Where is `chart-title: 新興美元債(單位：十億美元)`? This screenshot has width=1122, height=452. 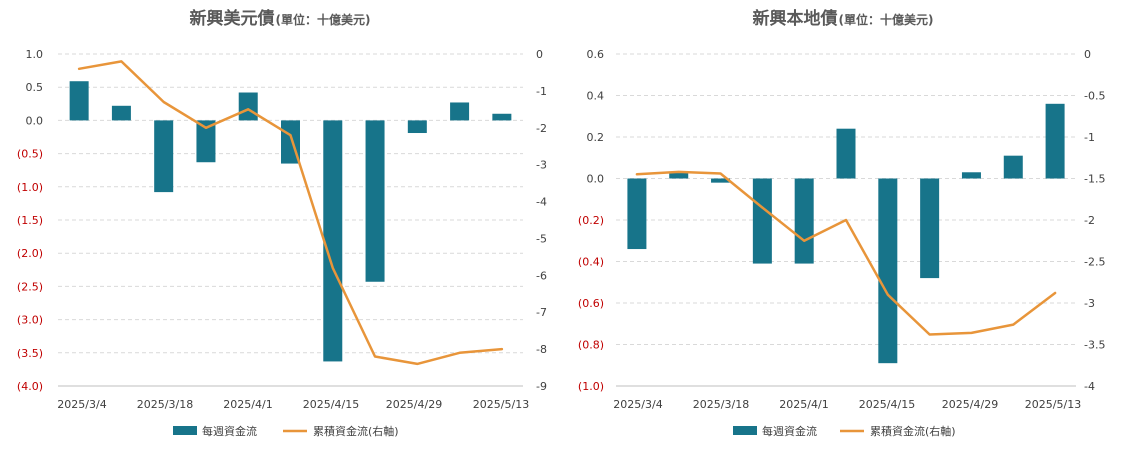
chart-title: 新興美元債(單位：十億美元) is located at coordinates (280, 18).